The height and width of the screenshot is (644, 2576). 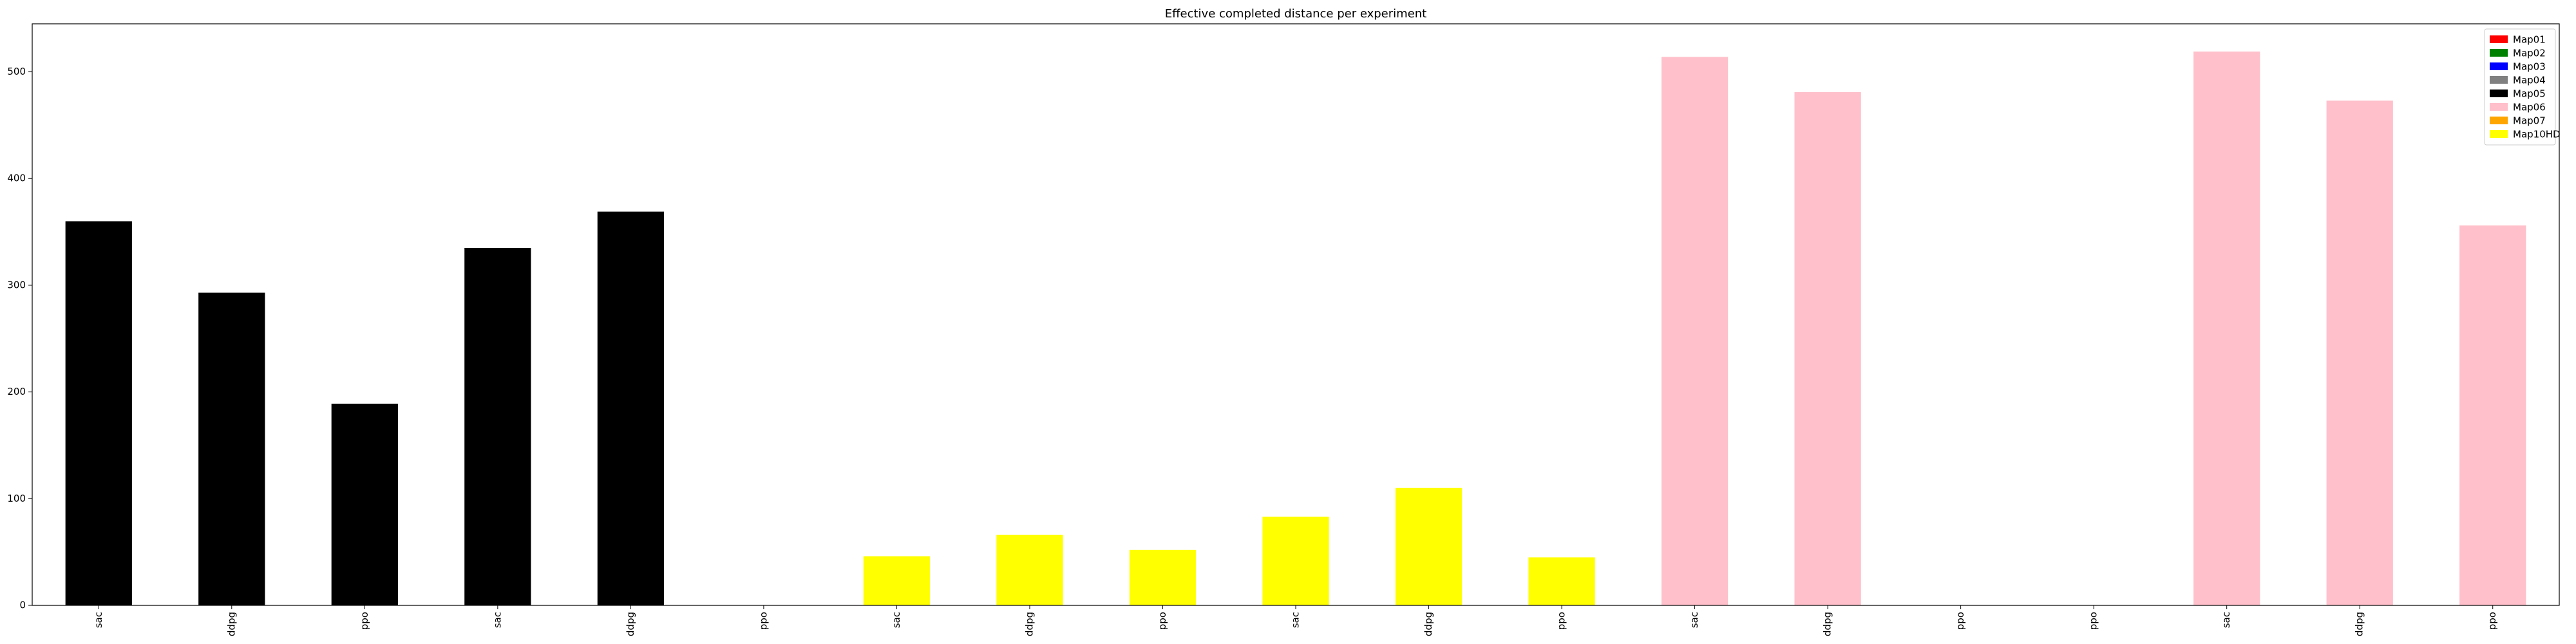 I want to click on x-tick-label-1: ddpg, so click(x=231, y=624).